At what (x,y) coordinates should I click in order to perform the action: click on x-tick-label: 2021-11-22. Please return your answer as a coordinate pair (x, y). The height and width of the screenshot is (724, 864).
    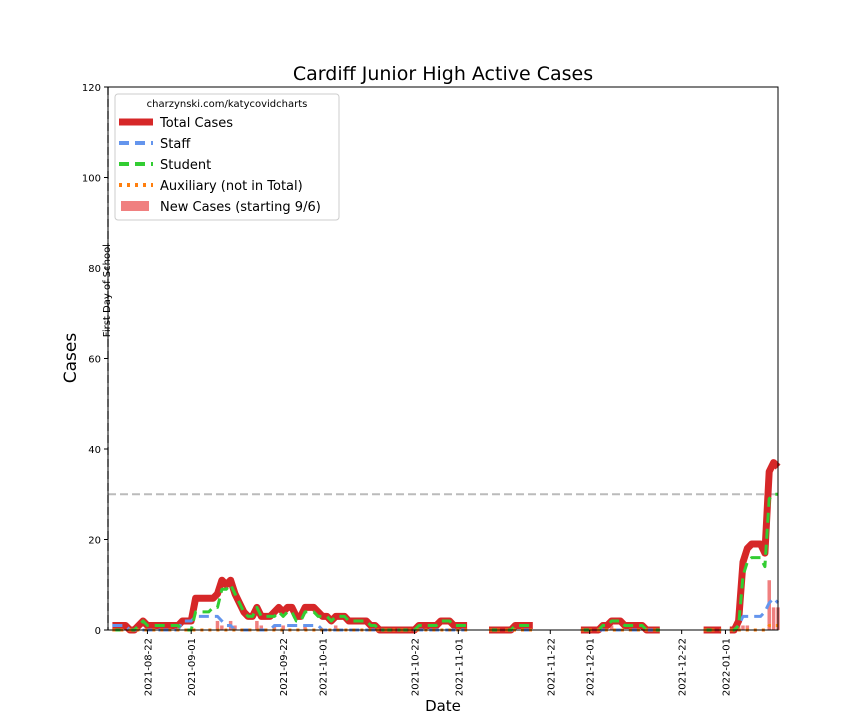
    Looking at the image, I should click on (551, 667).